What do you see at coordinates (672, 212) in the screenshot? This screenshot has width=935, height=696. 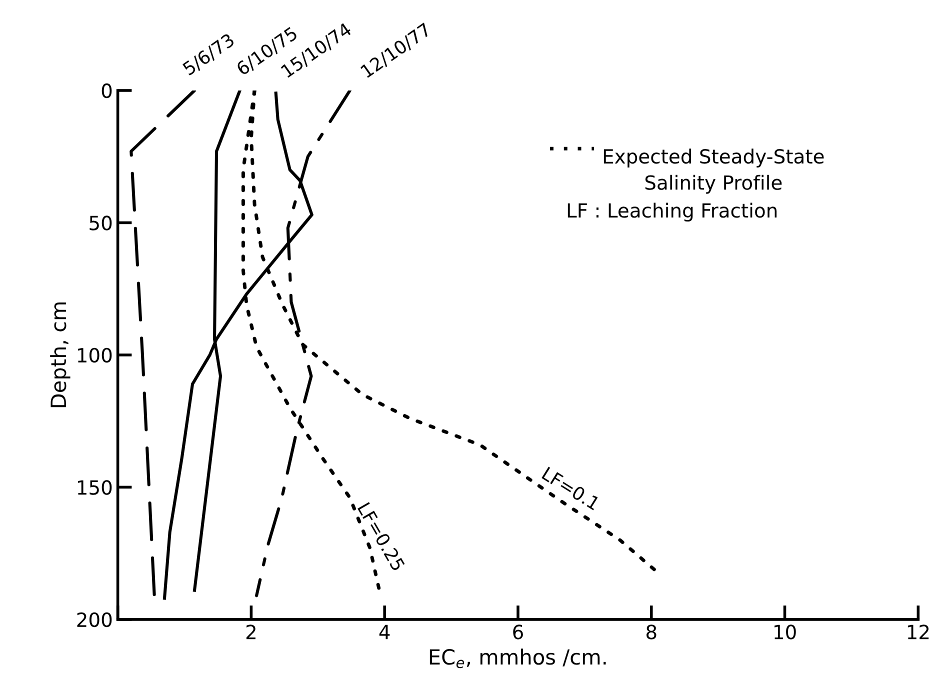 I see `annotation: LF : Leaching Fraction` at bounding box center [672, 212].